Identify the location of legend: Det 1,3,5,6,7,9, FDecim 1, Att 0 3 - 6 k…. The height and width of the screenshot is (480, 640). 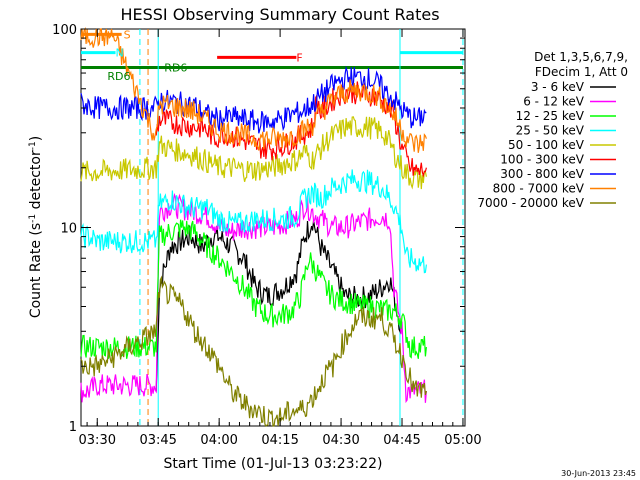
(552, 130).